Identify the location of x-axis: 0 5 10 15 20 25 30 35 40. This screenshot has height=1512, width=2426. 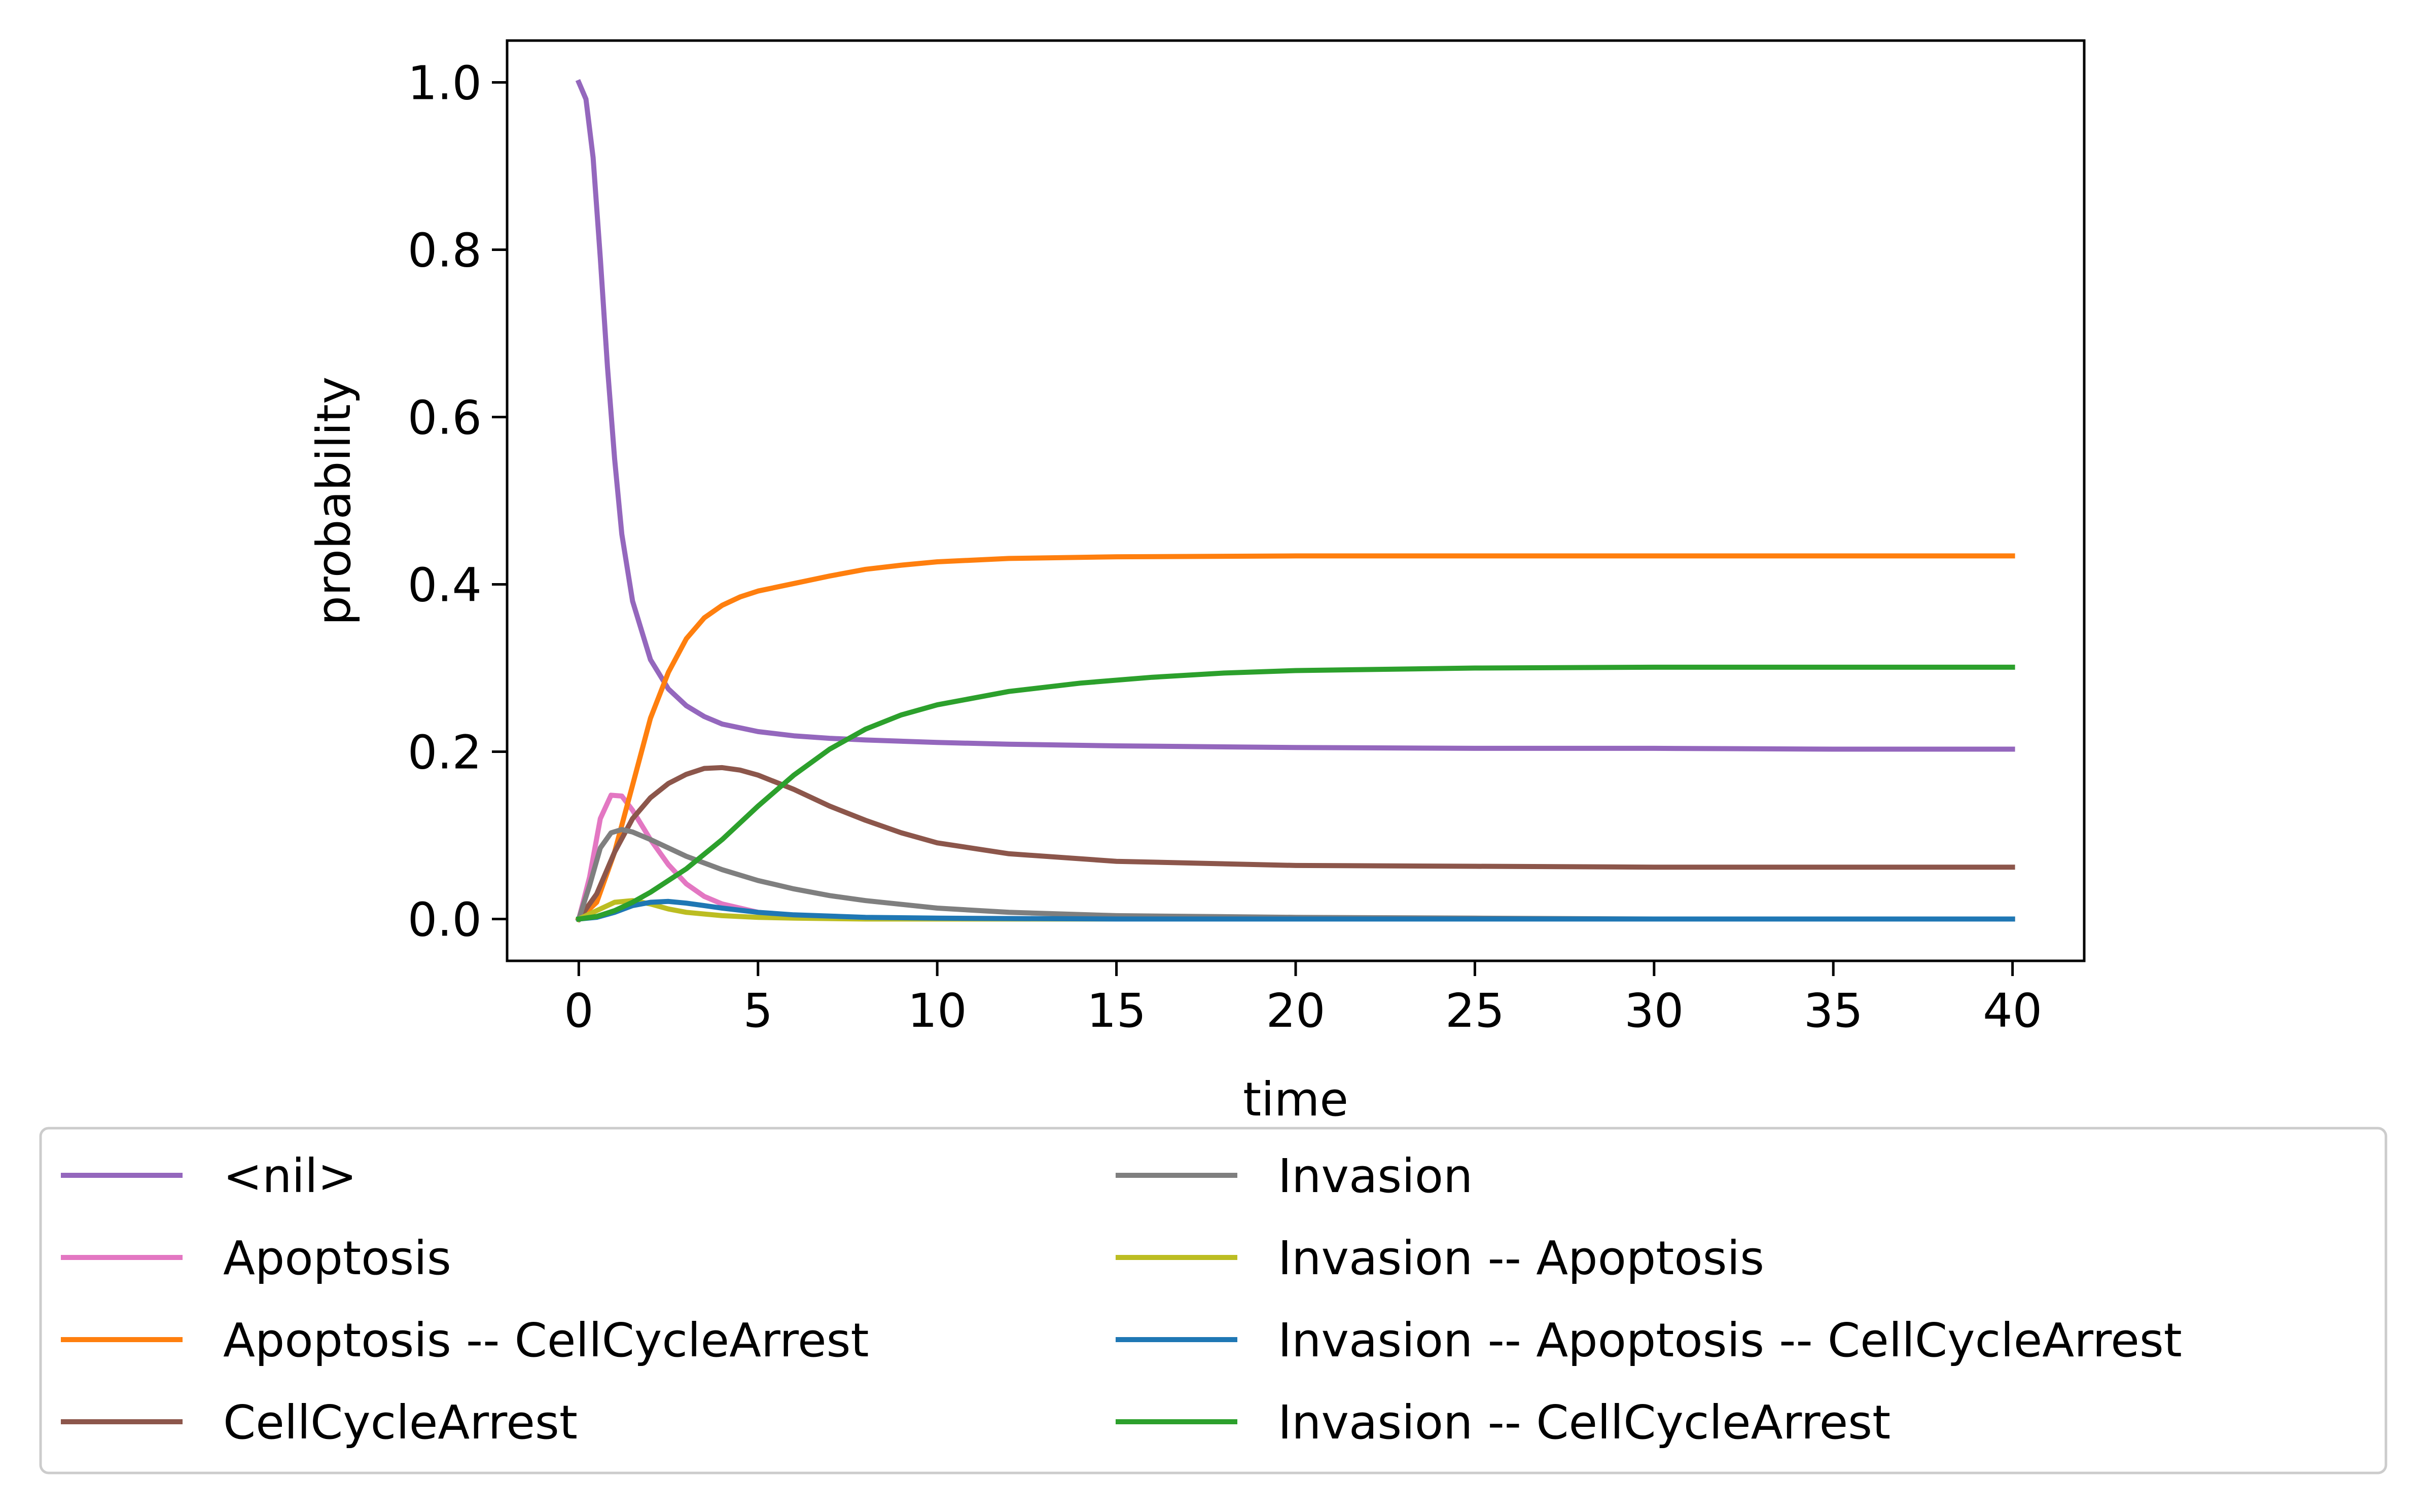
(1303, 1000).